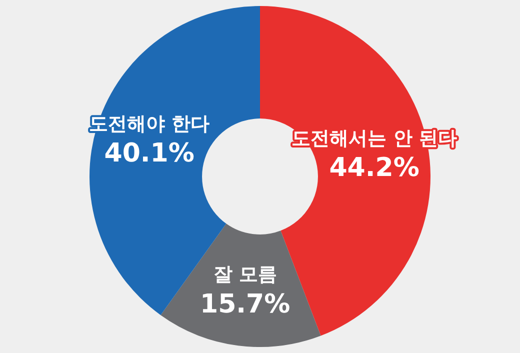 This screenshot has height=353, width=520. Describe the element at coordinates (149, 153) in the screenshot. I see `data-label: 40.1%` at that location.